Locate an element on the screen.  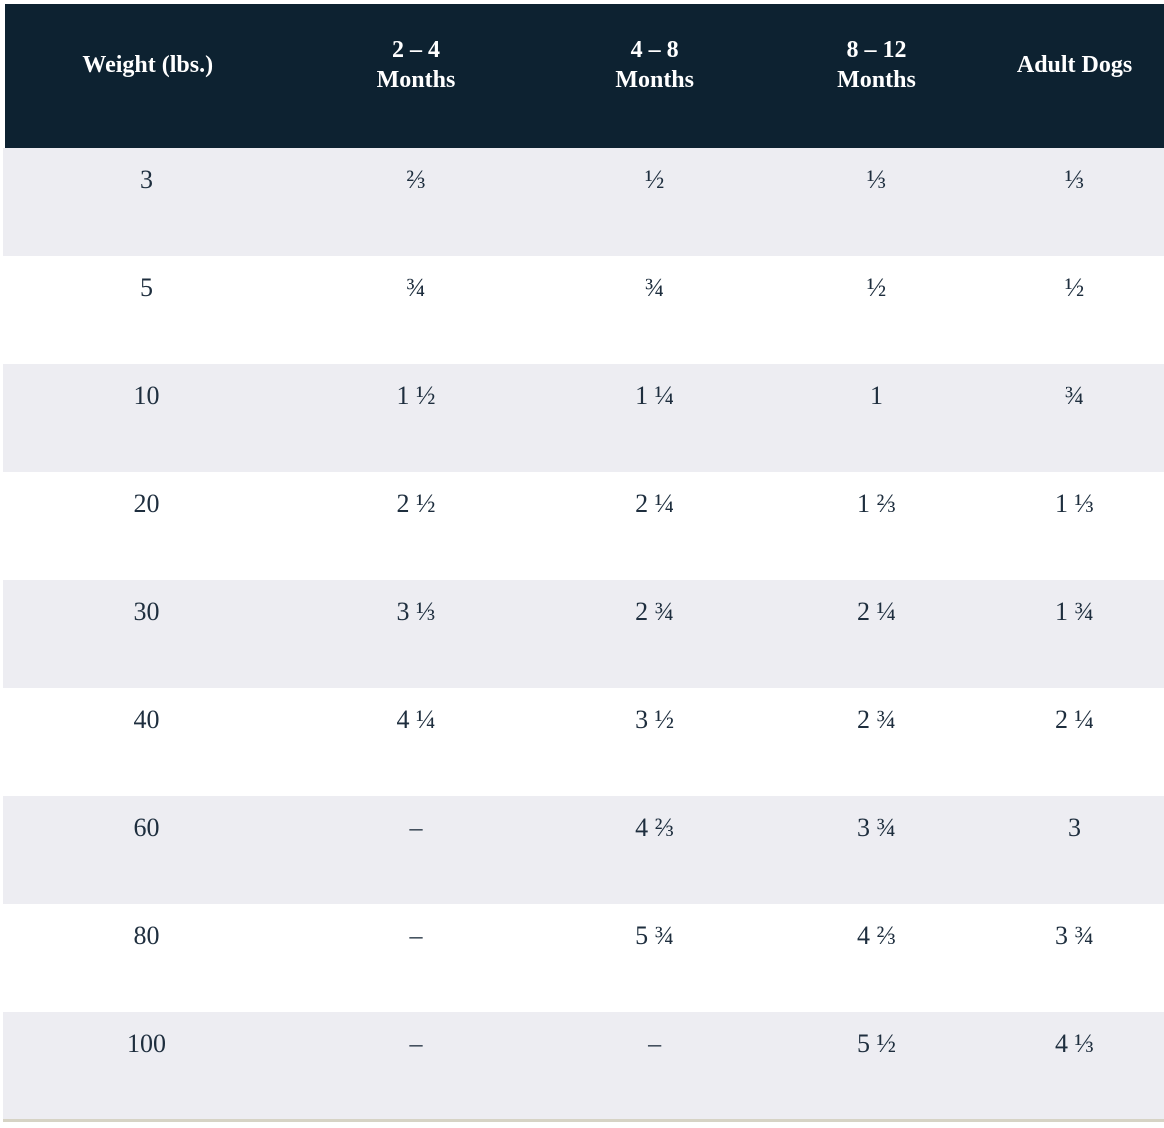
table-row: 10 1 ½ 1 ¼ 1 ¾ is located at coordinates (583, 418).